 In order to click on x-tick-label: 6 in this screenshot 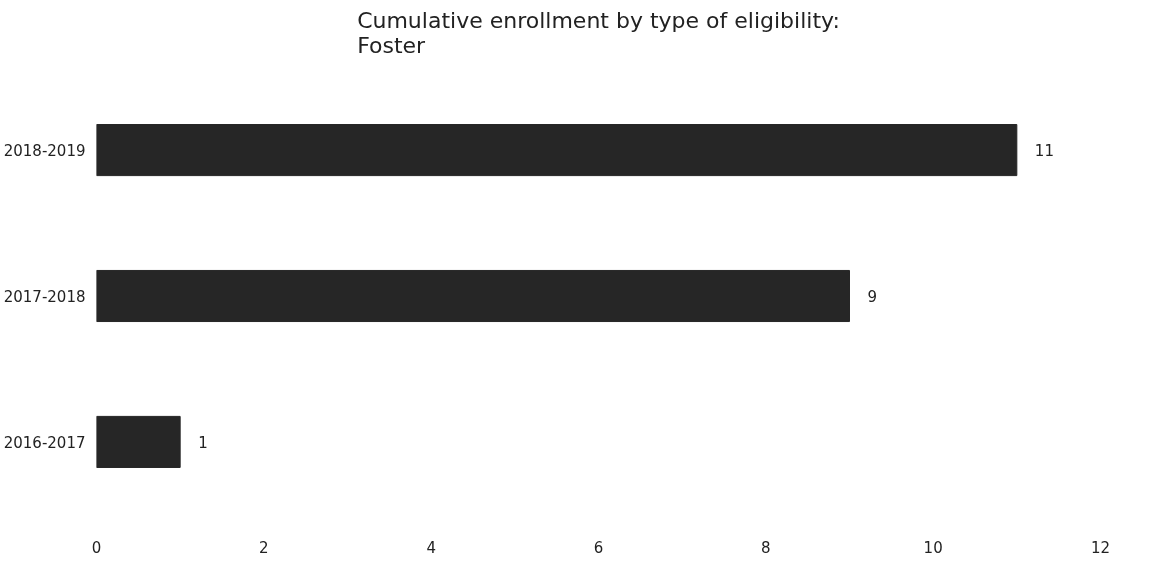, I will do `click(598, 547)`.